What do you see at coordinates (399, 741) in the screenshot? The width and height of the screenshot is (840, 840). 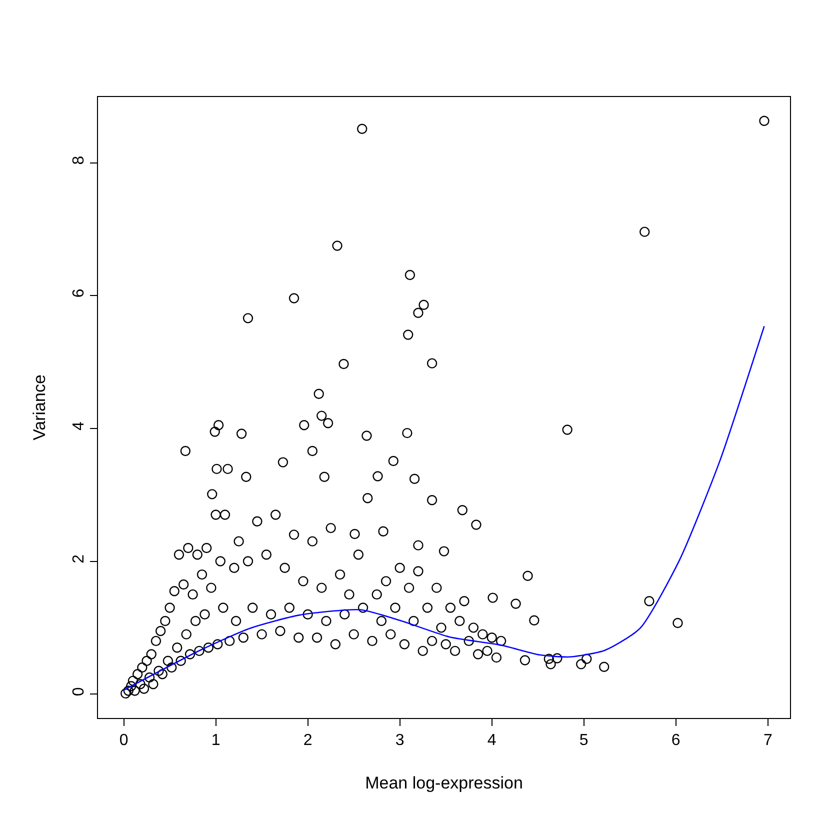 I see `x-tick-label: 3` at bounding box center [399, 741].